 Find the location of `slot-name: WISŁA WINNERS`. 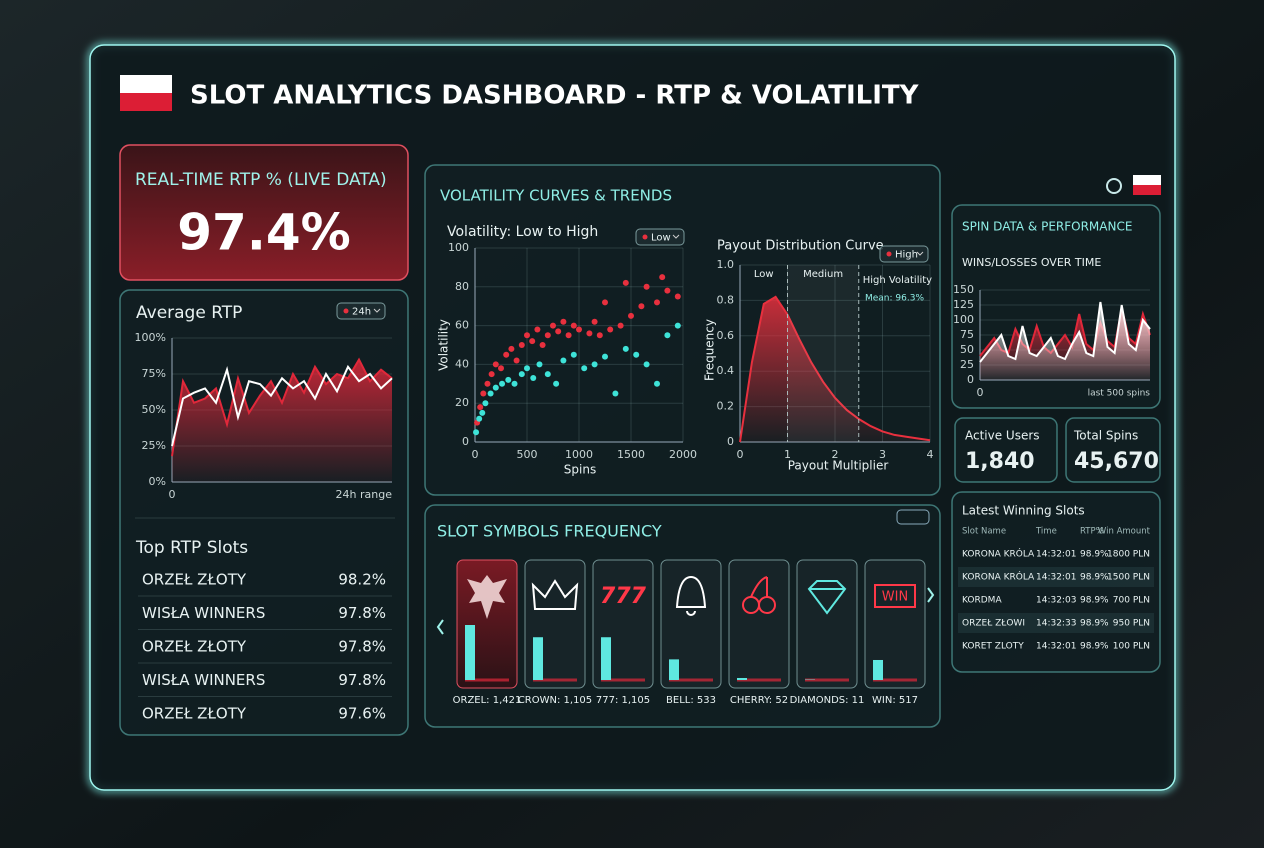

slot-name: WISŁA WINNERS is located at coordinates (203, 680).